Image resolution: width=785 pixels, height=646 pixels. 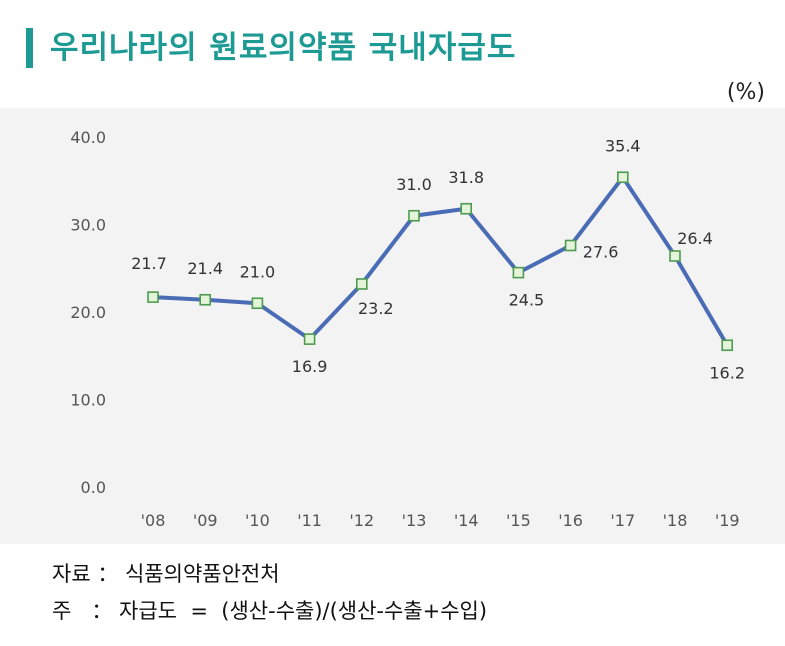 What do you see at coordinates (601, 252) in the screenshot?
I see `data-label: 27.6` at bounding box center [601, 252].